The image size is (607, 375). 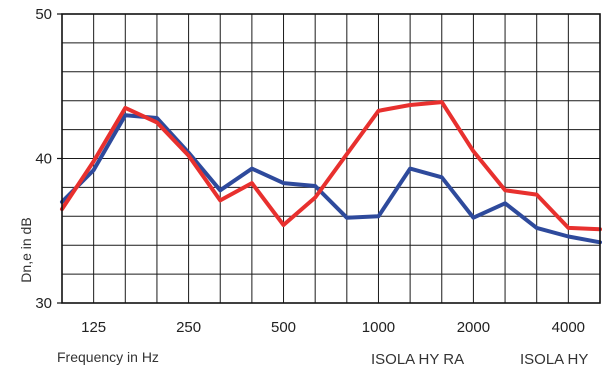 What do you see at coordinates (283, 327) in the screenshot?
I see `x-tick-label: 500` at bounding box center [283, 327].